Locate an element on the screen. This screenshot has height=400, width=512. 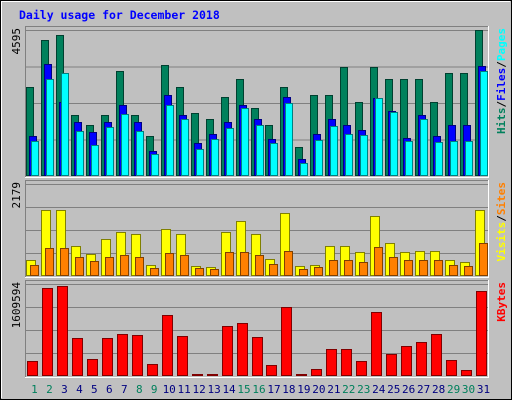
x-tick-label-22: 22 is located at coordinates (348, 389).